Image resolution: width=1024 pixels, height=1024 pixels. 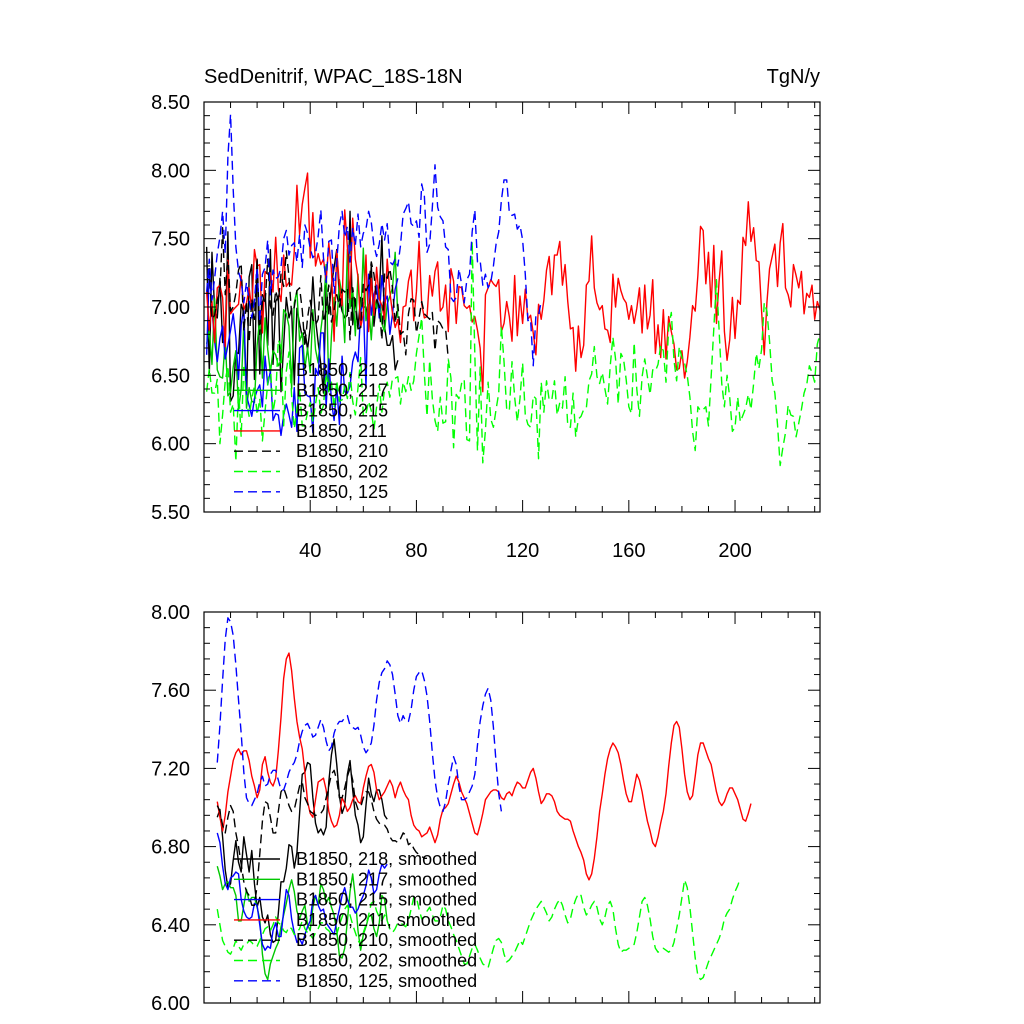 I want to click on x-tick-label: 40, so click(x=310, y=551).